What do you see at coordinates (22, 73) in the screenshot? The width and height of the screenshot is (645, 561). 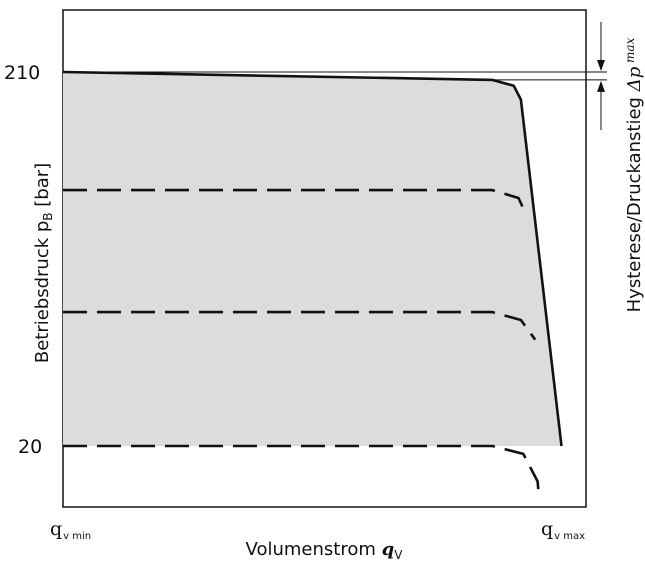 I see `y-tick-label-0: 210` at bounding box center [22, 73].